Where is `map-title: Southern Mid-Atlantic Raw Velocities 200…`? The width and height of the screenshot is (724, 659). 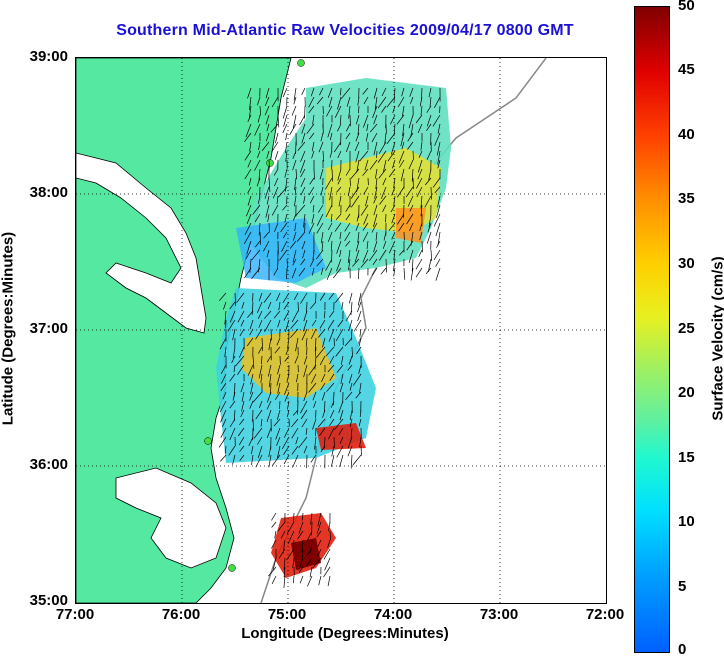 map-title: Southern Mid-Atlantic Raw Velocities 200… is located at coordinates (345, 30).